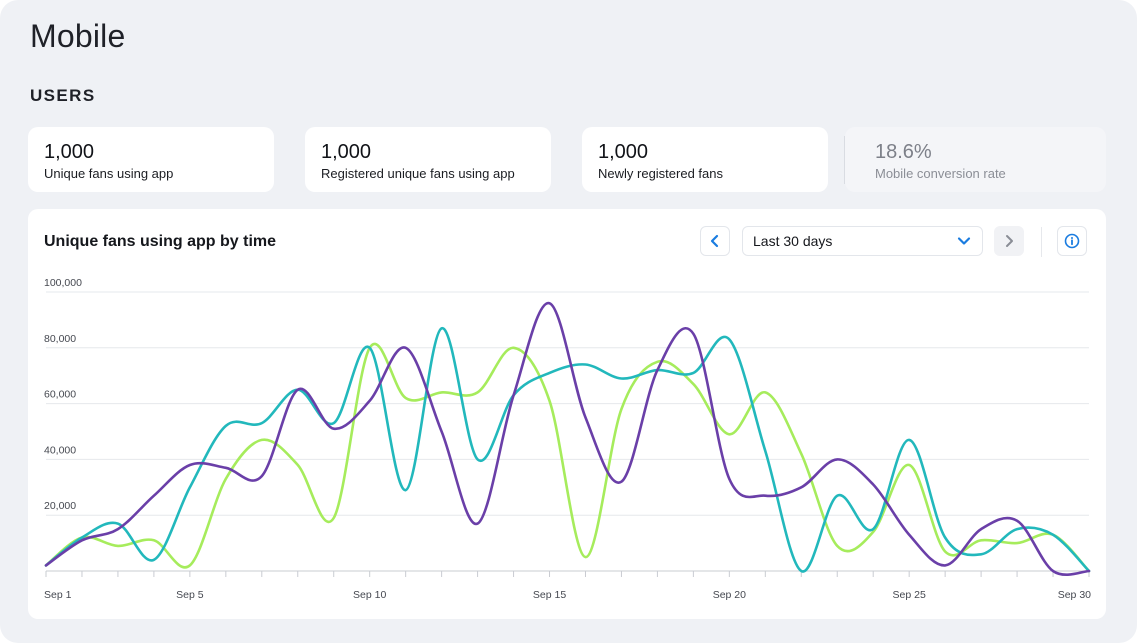 The width and height of the screenshot is (1137, 643). What do you see at coordinates (58, 595) in the screenshot?
I see `x-tick-label: Sep 1` at bounding box center [58, 595].